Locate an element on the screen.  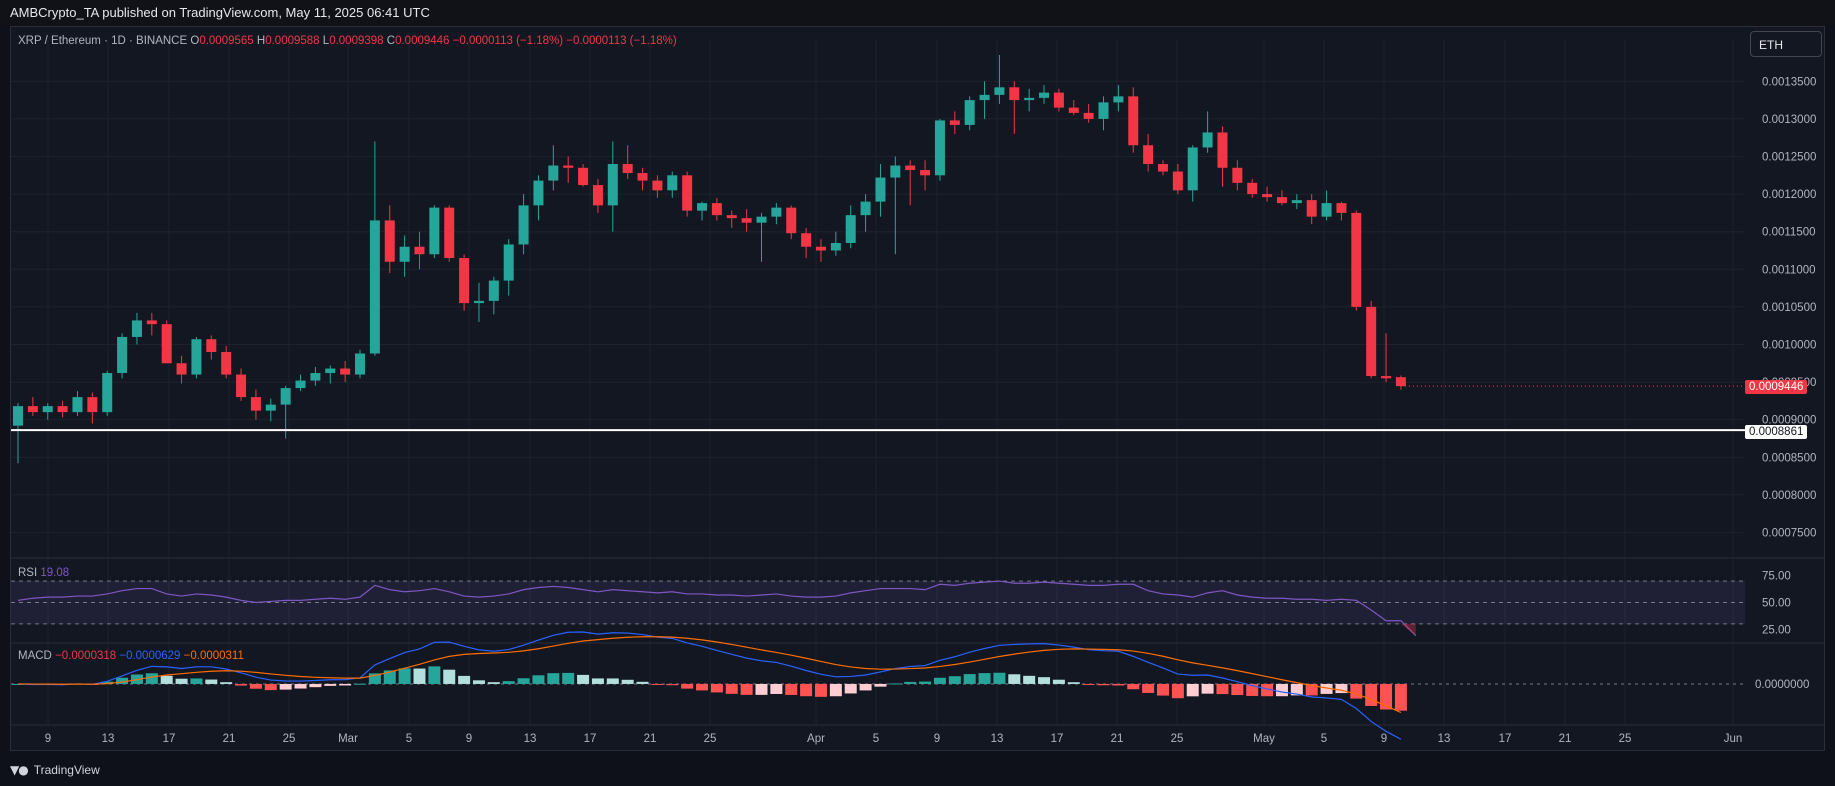
footer: ▼● TradingView is located at coordinates (55, 770).